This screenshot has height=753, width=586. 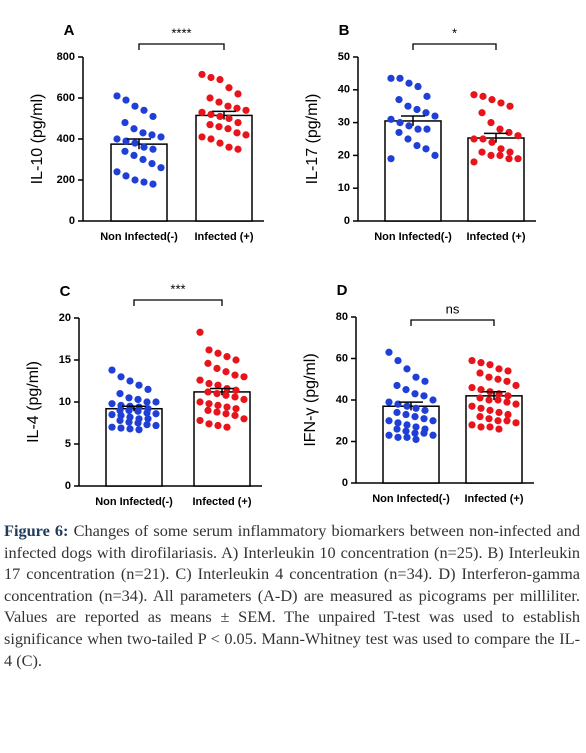 I want to click on panel-letter: C, so click(x=65, y=291).